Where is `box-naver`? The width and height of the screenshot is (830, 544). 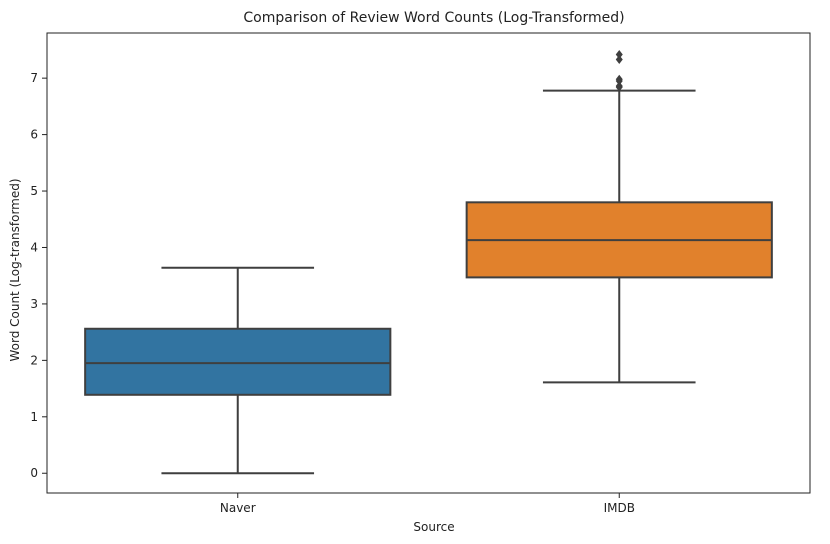
box-naver is located at coordinates (238, 370).